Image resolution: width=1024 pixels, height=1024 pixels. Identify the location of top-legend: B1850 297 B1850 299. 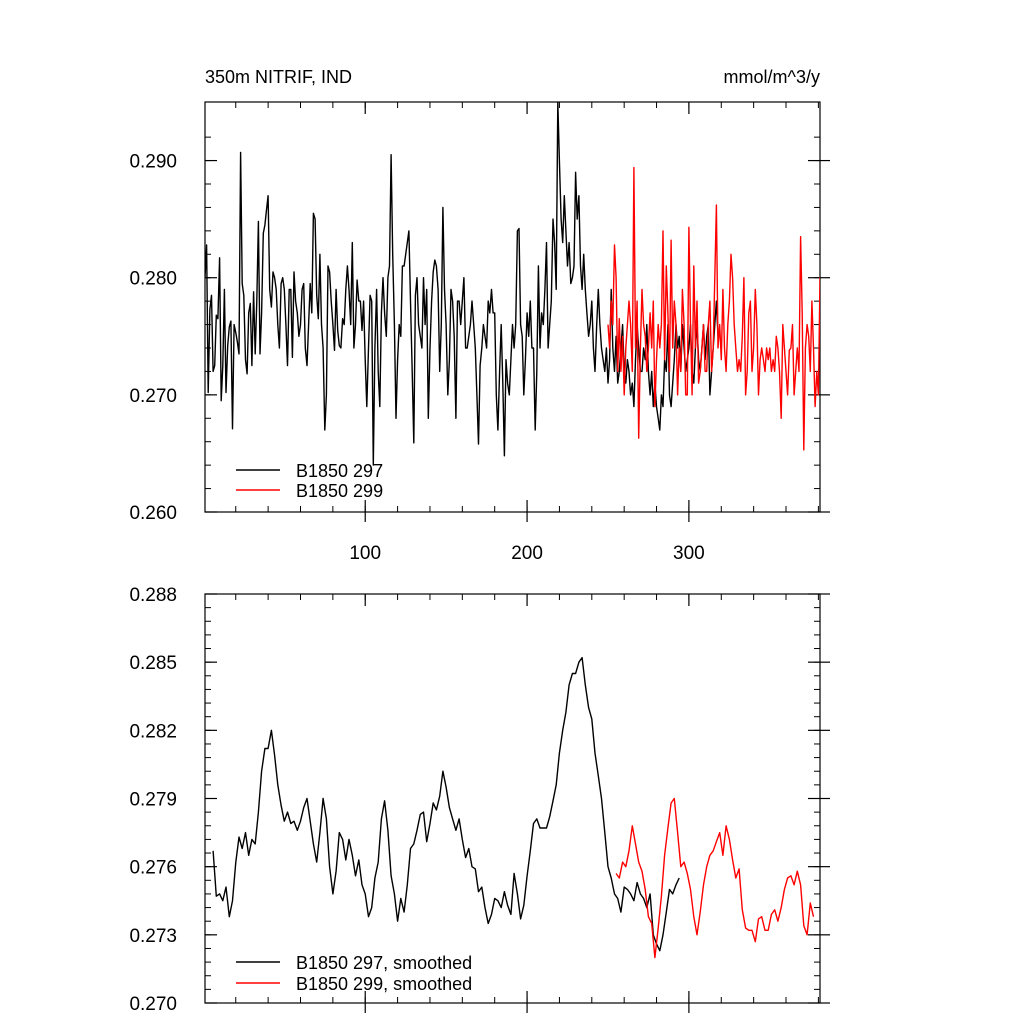
(309, 481).